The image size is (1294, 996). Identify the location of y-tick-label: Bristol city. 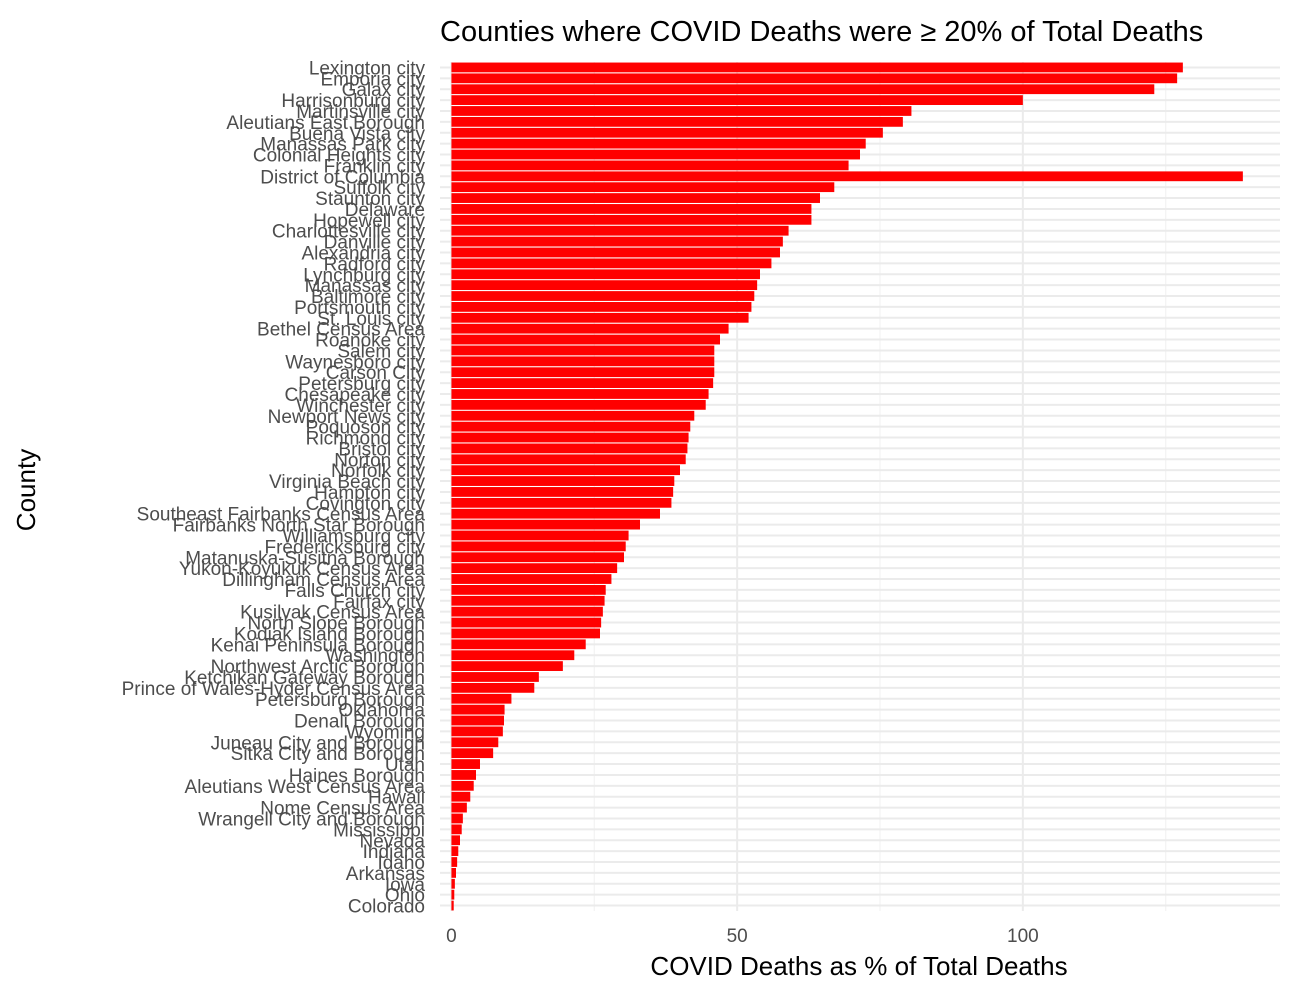
(381, 449).